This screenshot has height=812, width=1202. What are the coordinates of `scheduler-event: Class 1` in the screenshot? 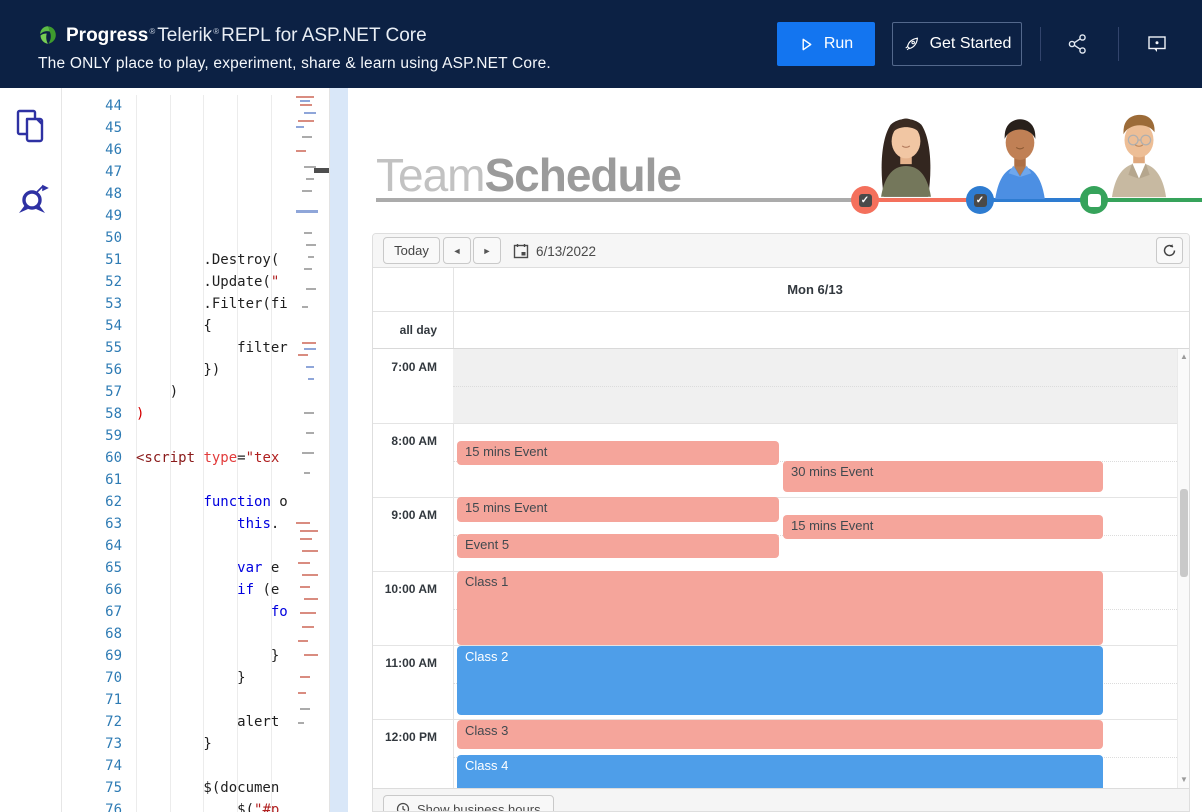 It's located at (780, 608).